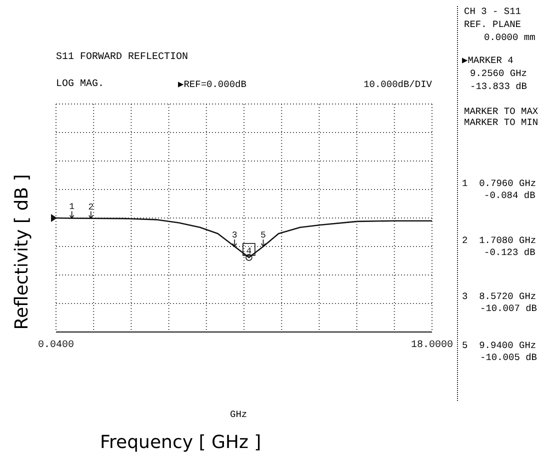  What do you see at coordinates (499, 240) in the screenshot?
I see `text: 2 1.7080 GHz` at bounding box center [499, 240].